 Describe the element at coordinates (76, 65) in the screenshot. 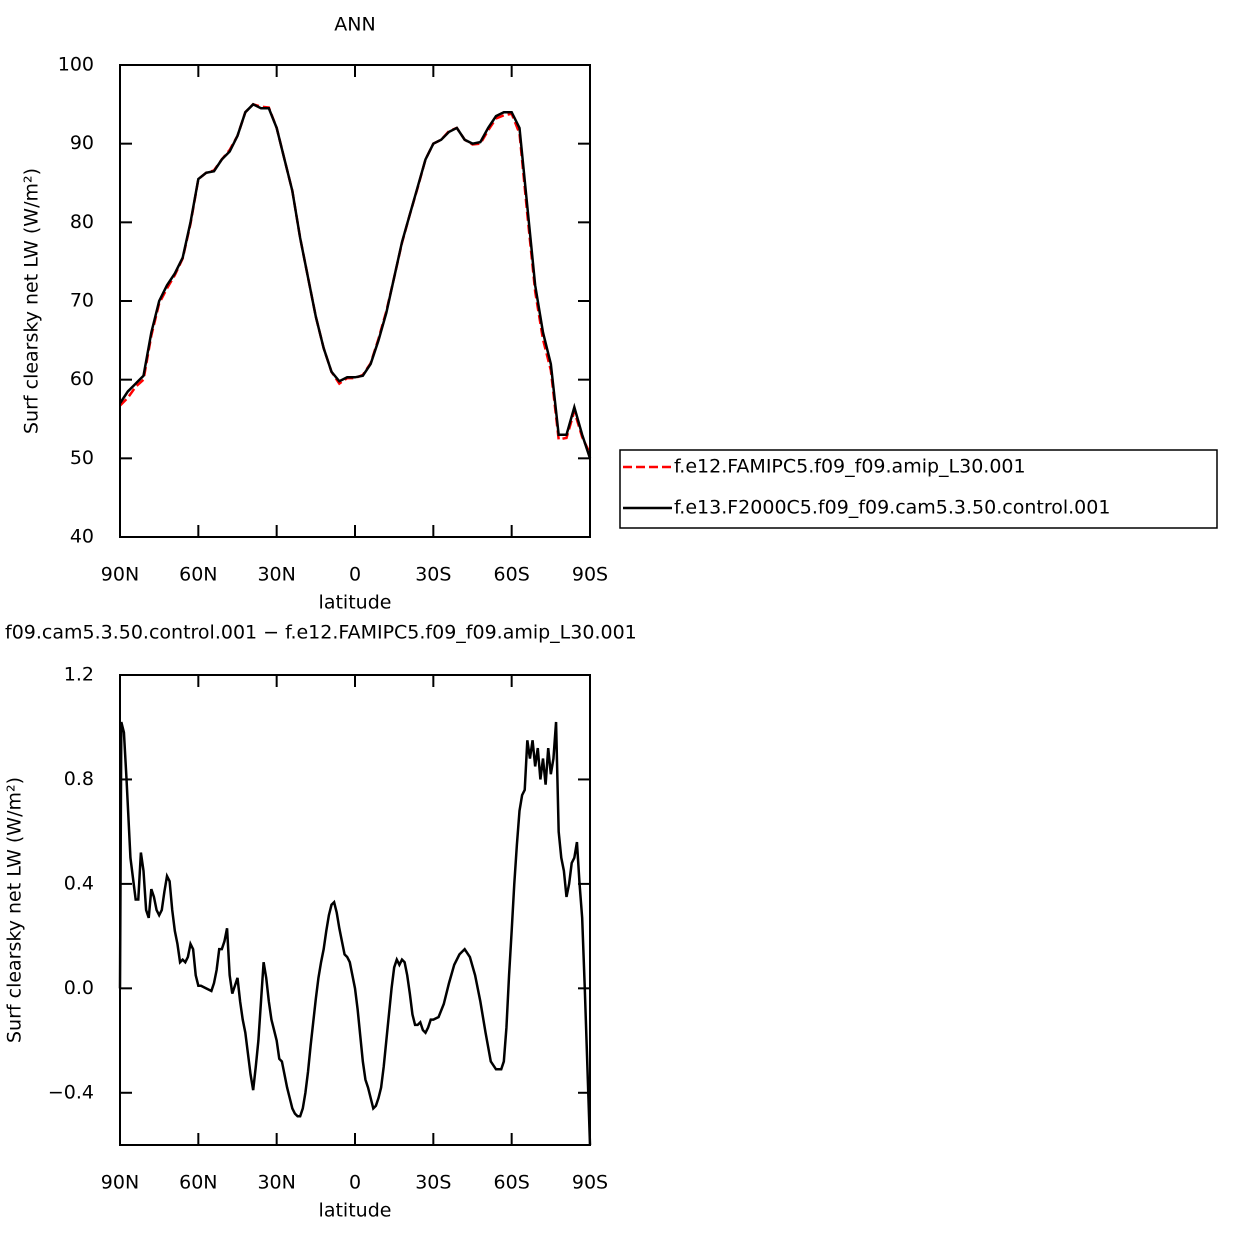

I see `y-tick-label: 100` at that location.